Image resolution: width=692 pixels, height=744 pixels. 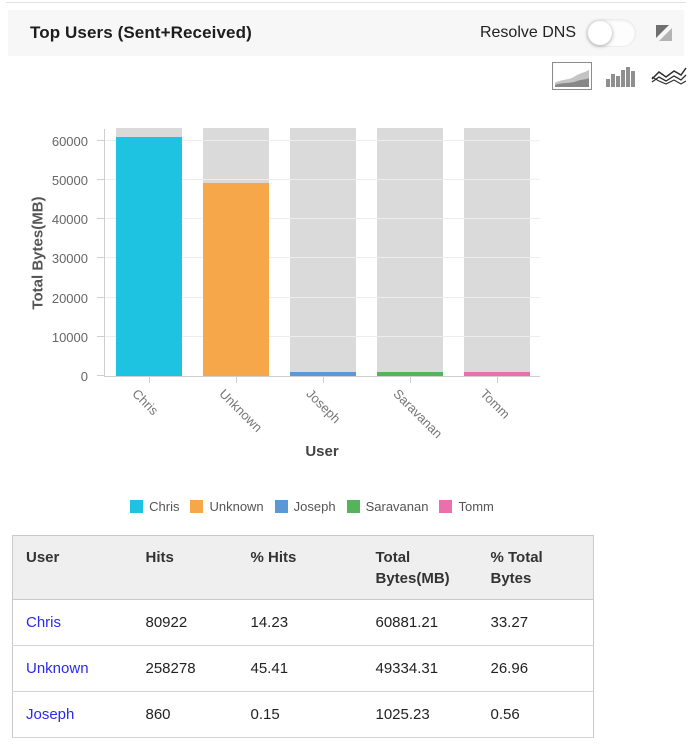 What do you see at coordinates (69, 298) in the screenshot?
I see `y-tick-label: 20000` at bounding box center [69, 298].